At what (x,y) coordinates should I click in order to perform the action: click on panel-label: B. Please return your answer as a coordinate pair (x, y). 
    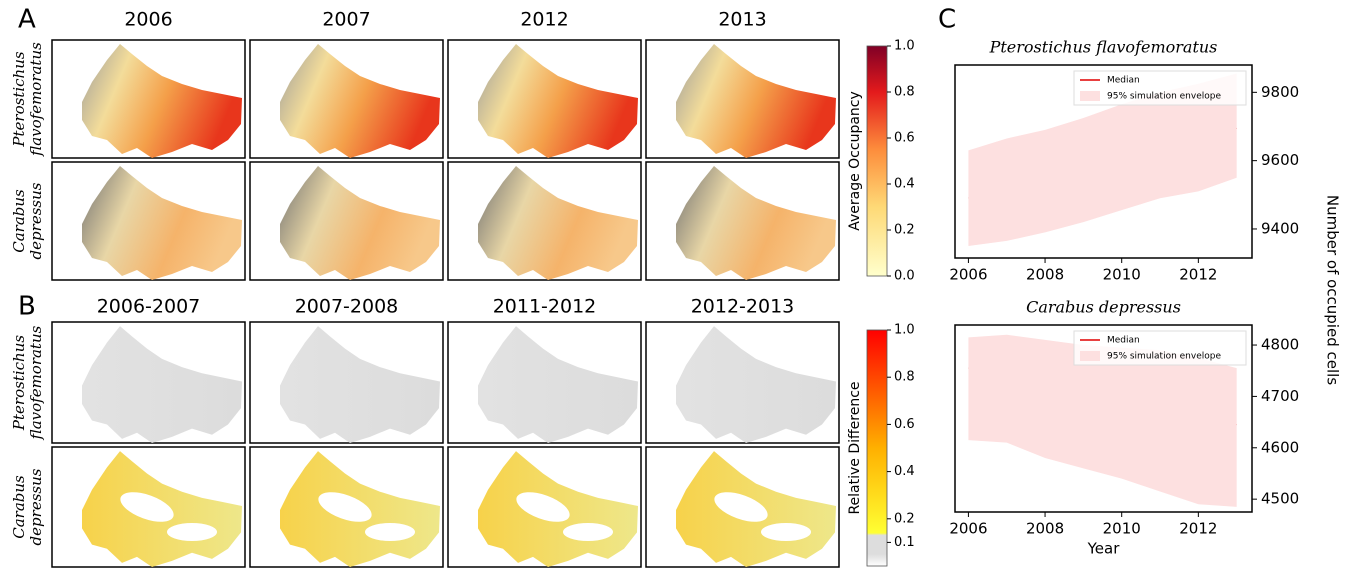
    Looking at the image, I should click on (27, 307).